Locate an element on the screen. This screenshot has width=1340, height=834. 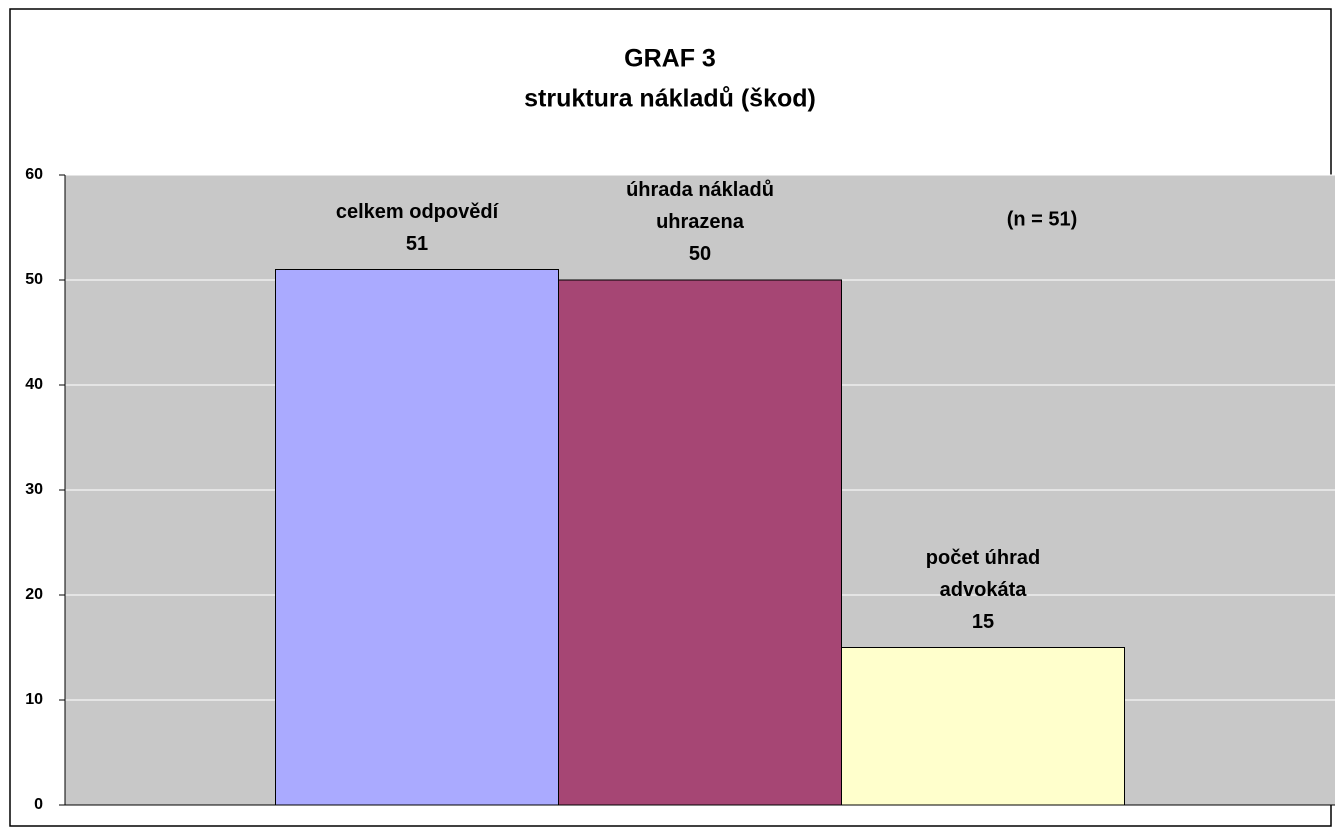
series-name: počet úhrad advokáta is located at coordinates (983, 573).